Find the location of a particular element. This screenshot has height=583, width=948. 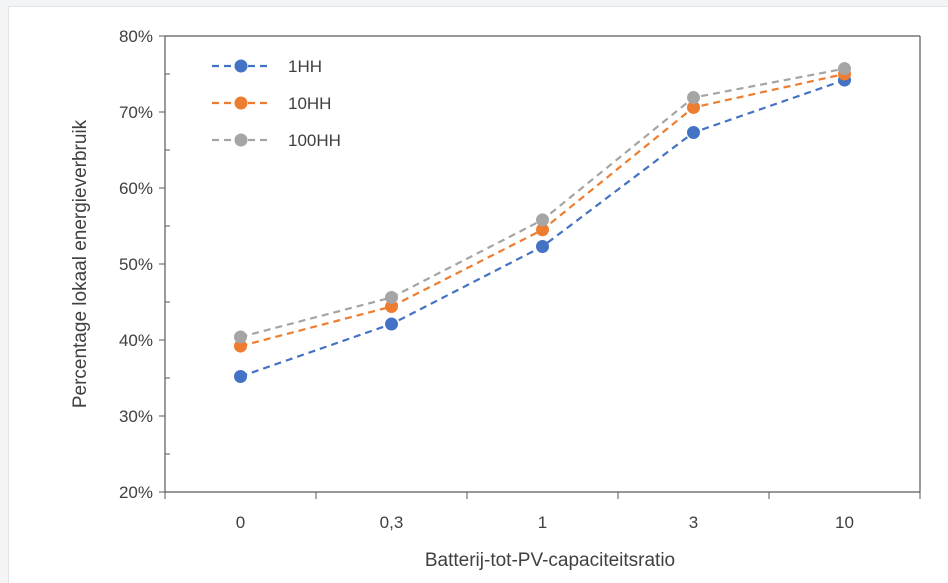

legend-entry: 1HH is located at coordinates (267, 66).